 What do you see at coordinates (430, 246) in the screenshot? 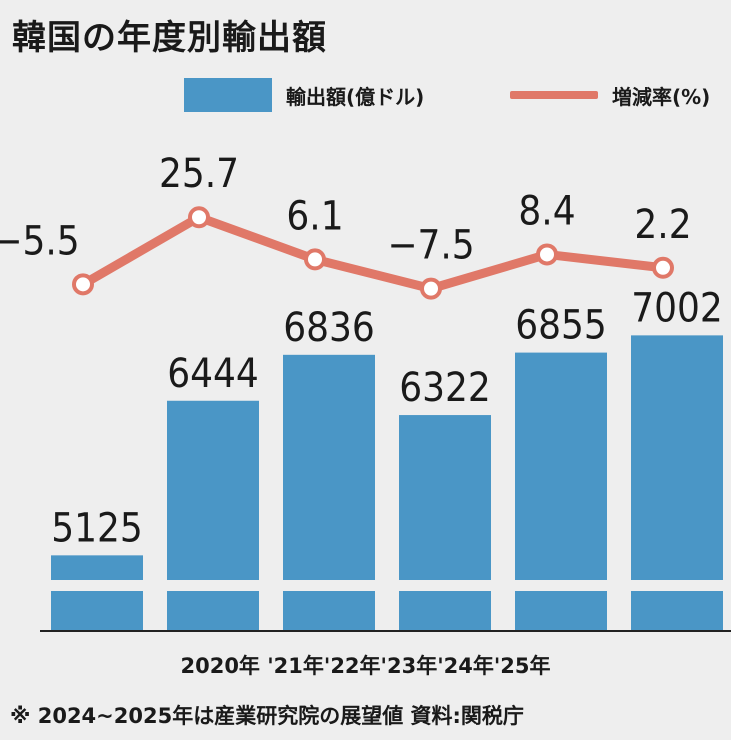
I see `line-value-label-3: −7.5` at bounding box center [430, 246].